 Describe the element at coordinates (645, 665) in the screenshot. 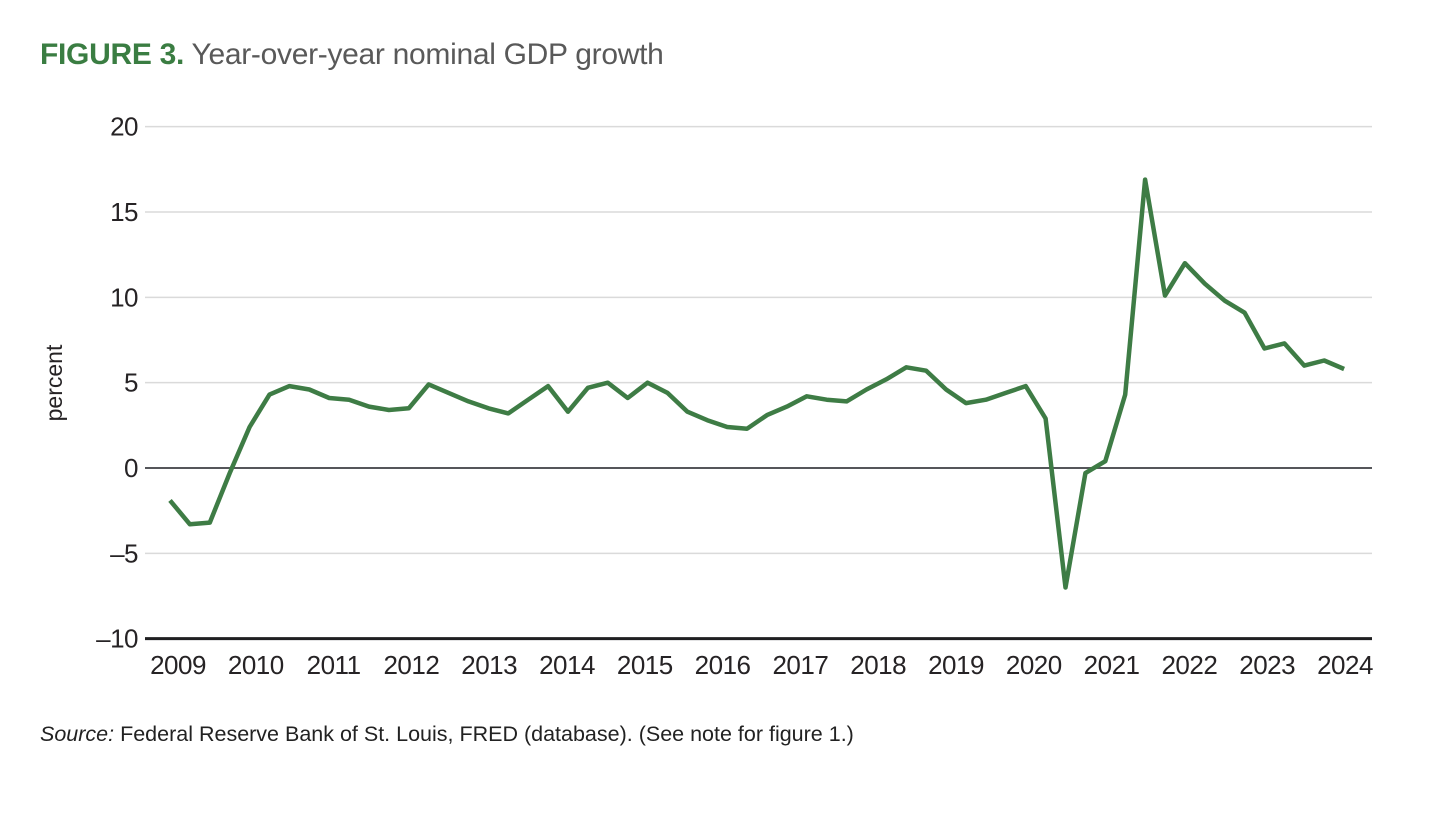

I see `x-tick-label: 2015` at that location.